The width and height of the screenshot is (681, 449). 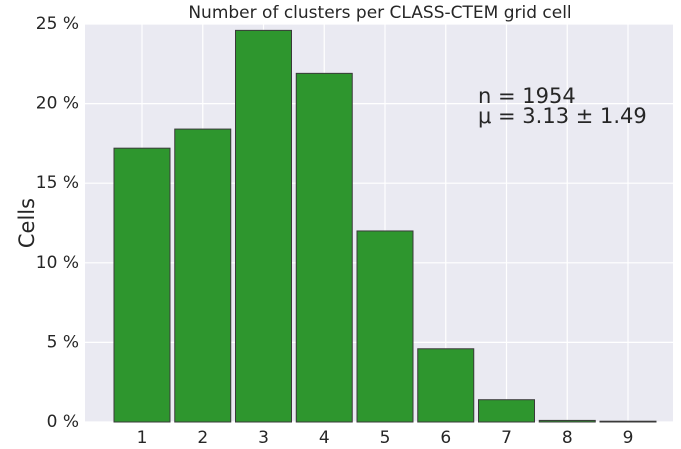 What do you see at coordinates (506, 438) in the screenshot?
I see `x-tick-label: 7` at bounding box center [506, 438].